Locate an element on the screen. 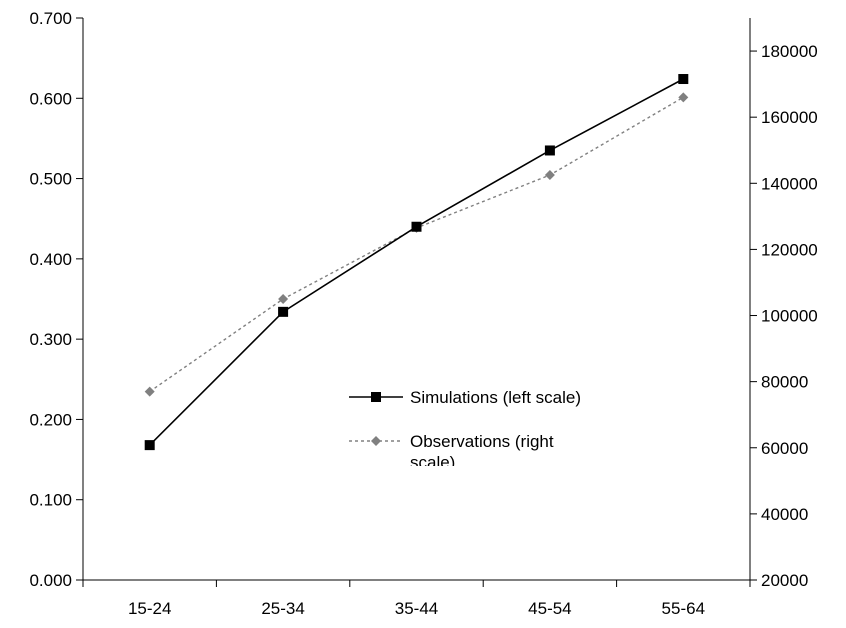 This screenshot has height=628, width=846. right-tick-label: 100000 is located at coordinates (789, 316).